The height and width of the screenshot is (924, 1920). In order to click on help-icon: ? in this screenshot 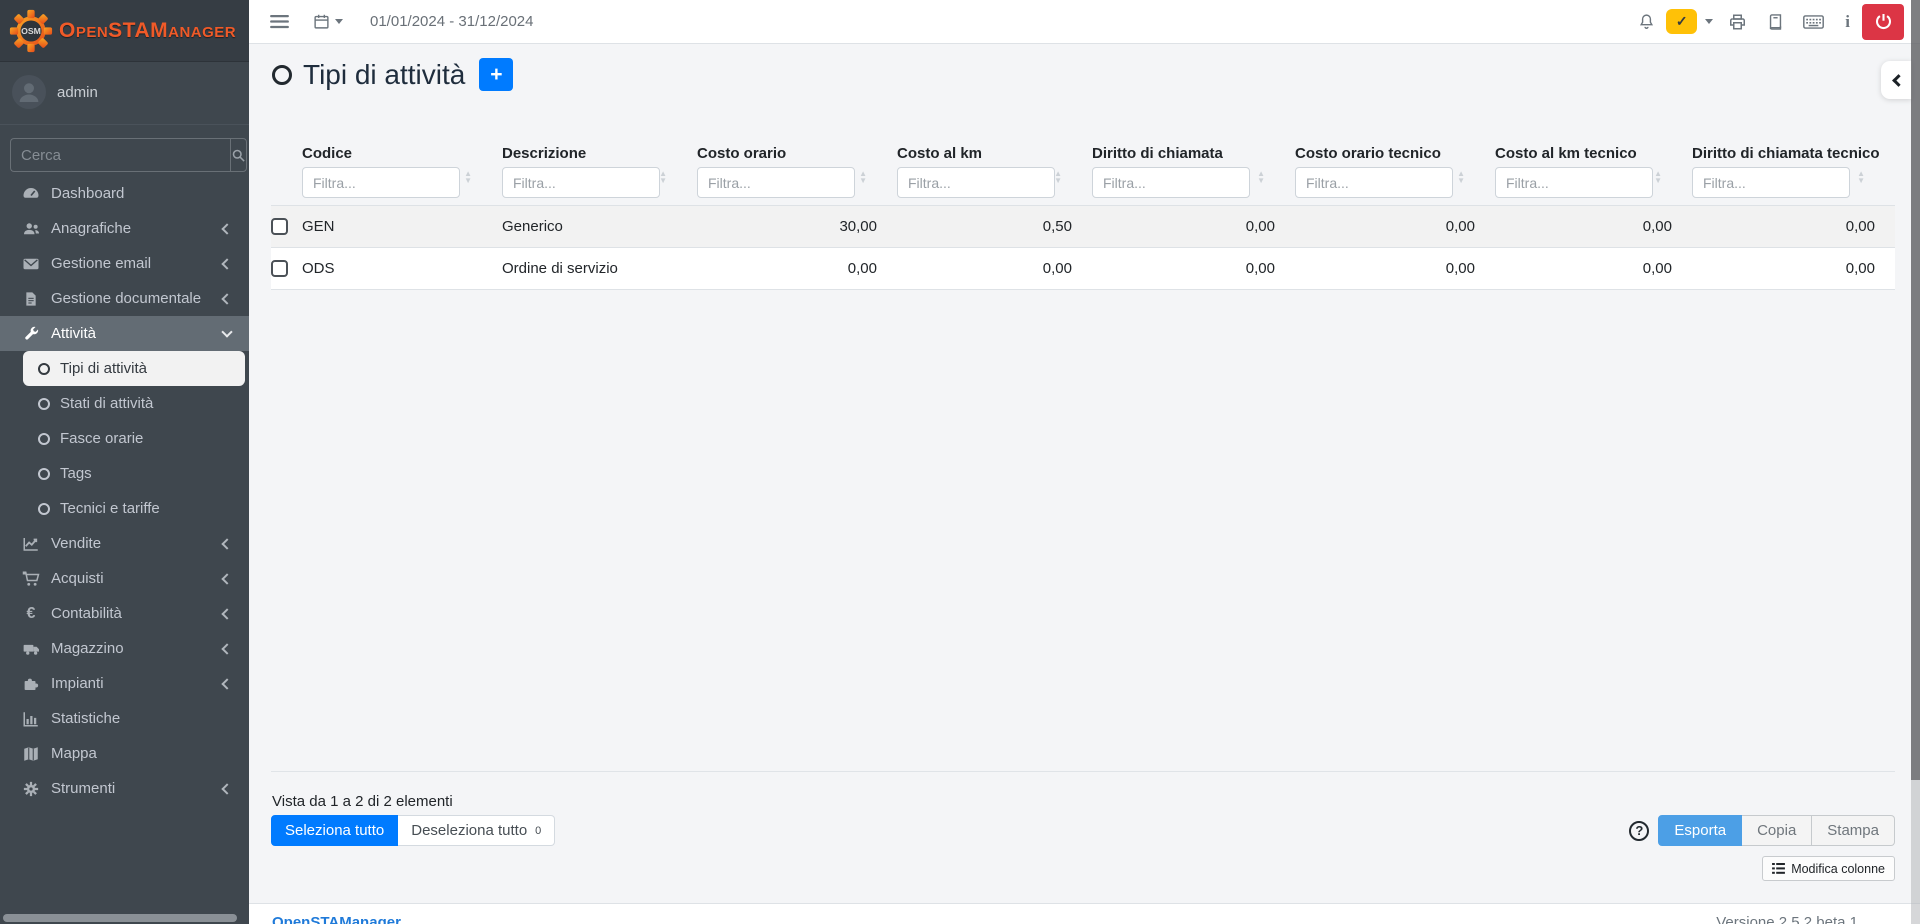, I will do `click(1639, 830)`.